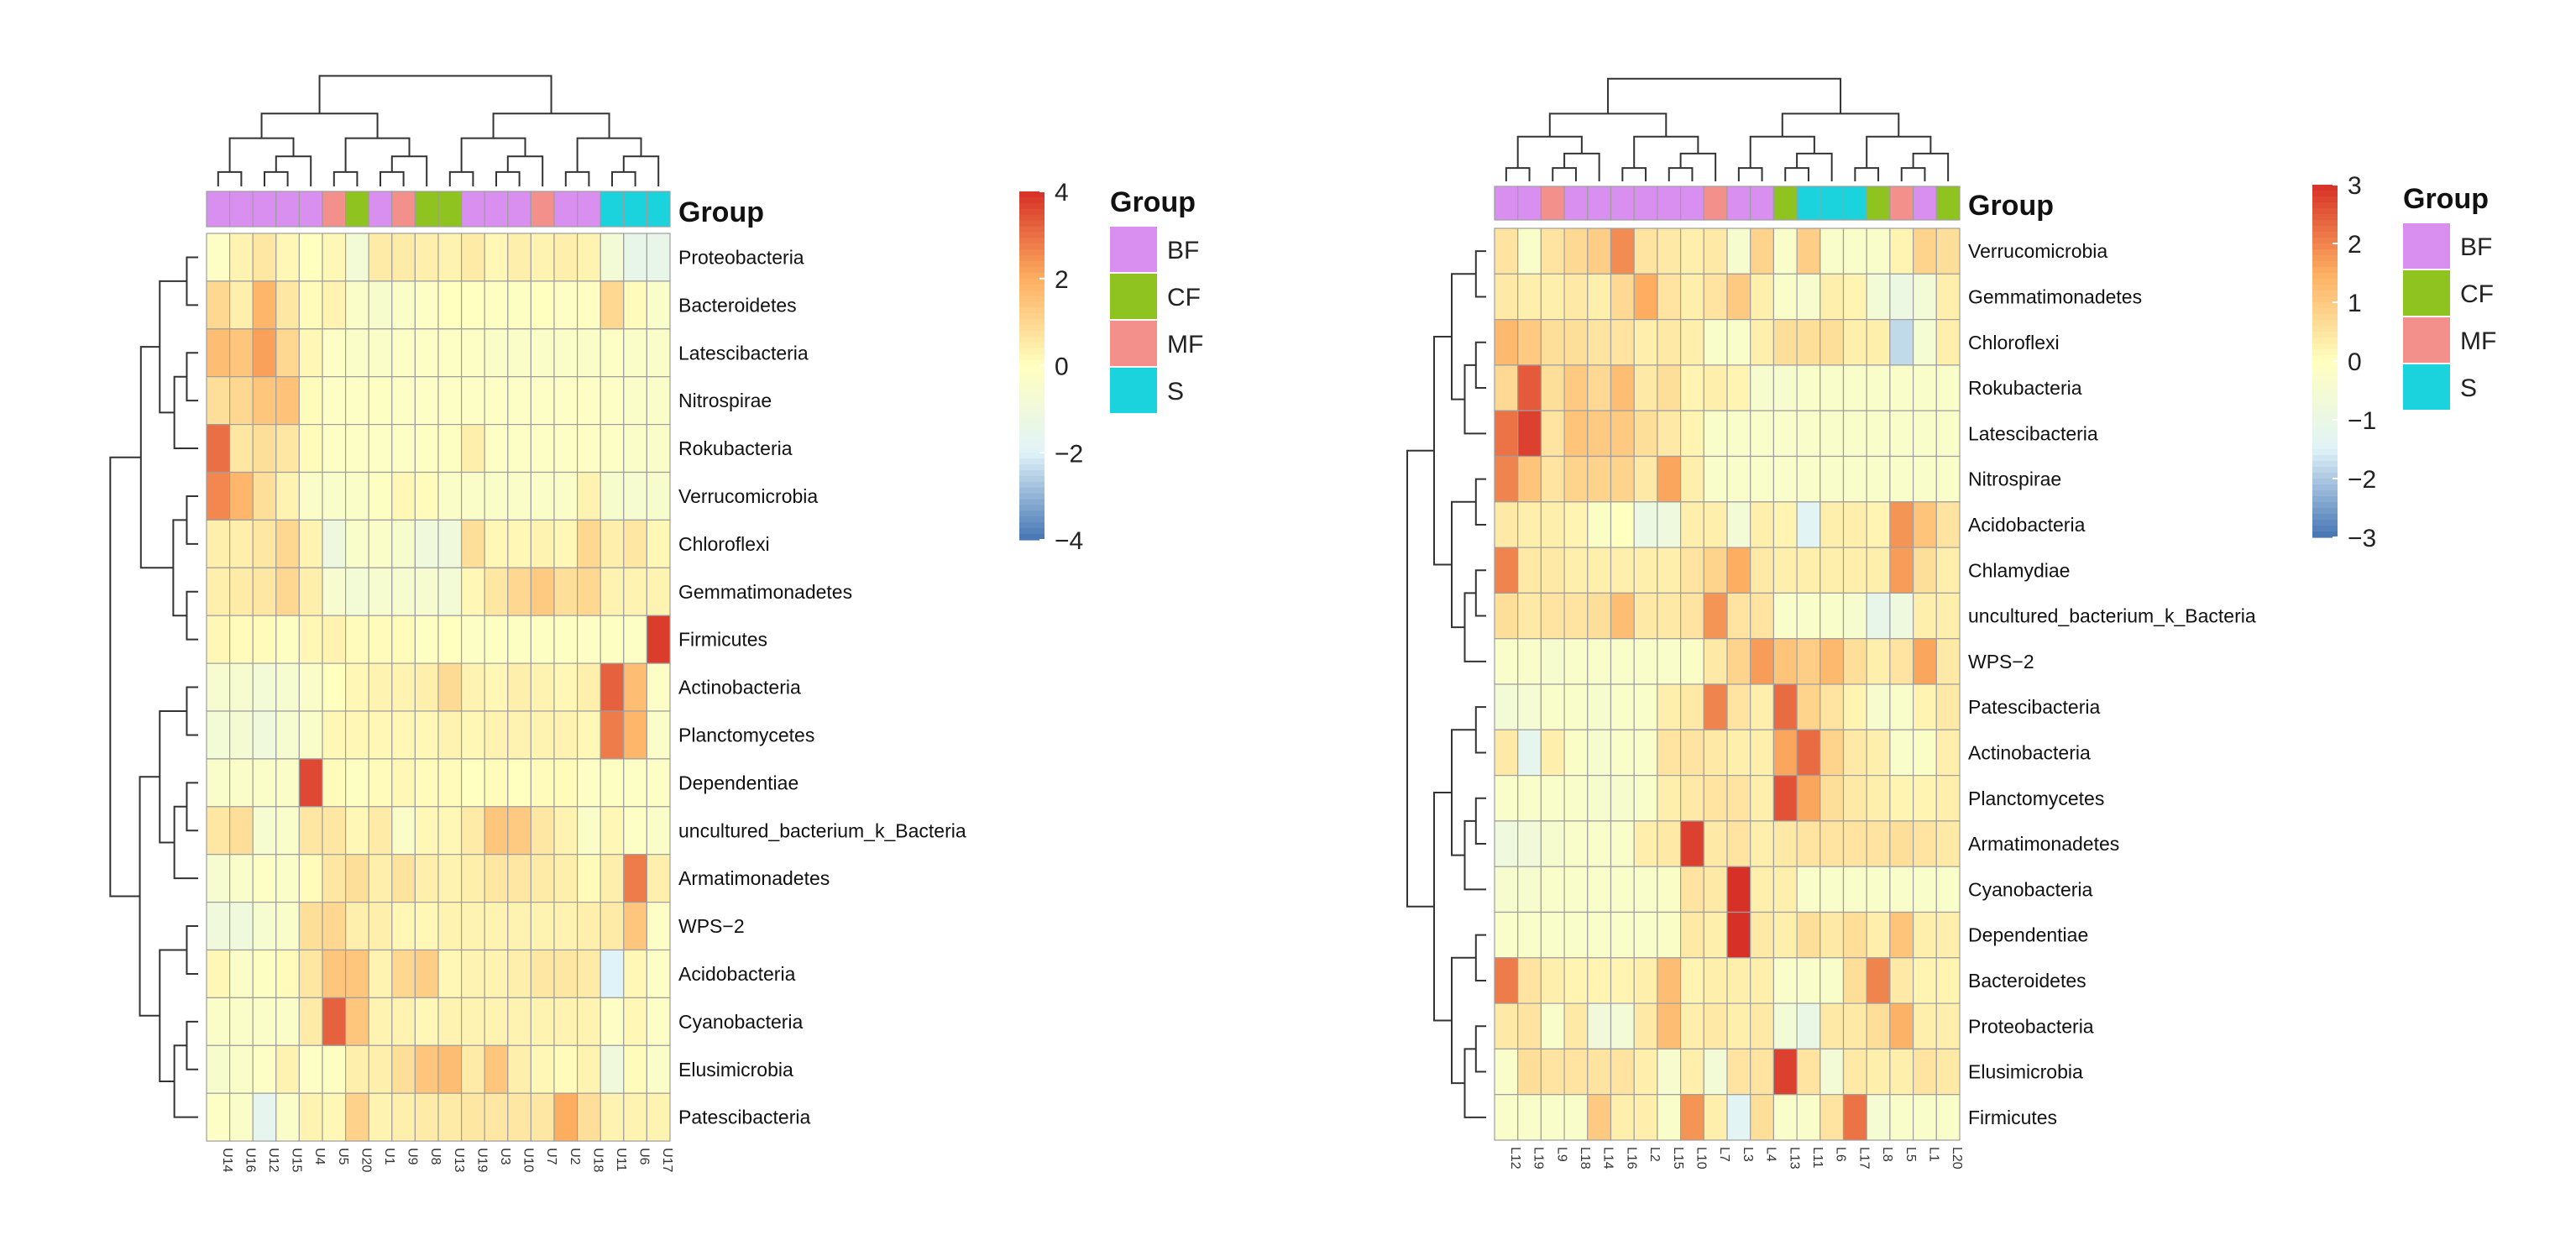 The image size is (2576, 1256). What do you see at coordinates (2362, 421) in the screenshot?
I see `color-scale-tick-label: −1` at bounding box center [2362, 421].